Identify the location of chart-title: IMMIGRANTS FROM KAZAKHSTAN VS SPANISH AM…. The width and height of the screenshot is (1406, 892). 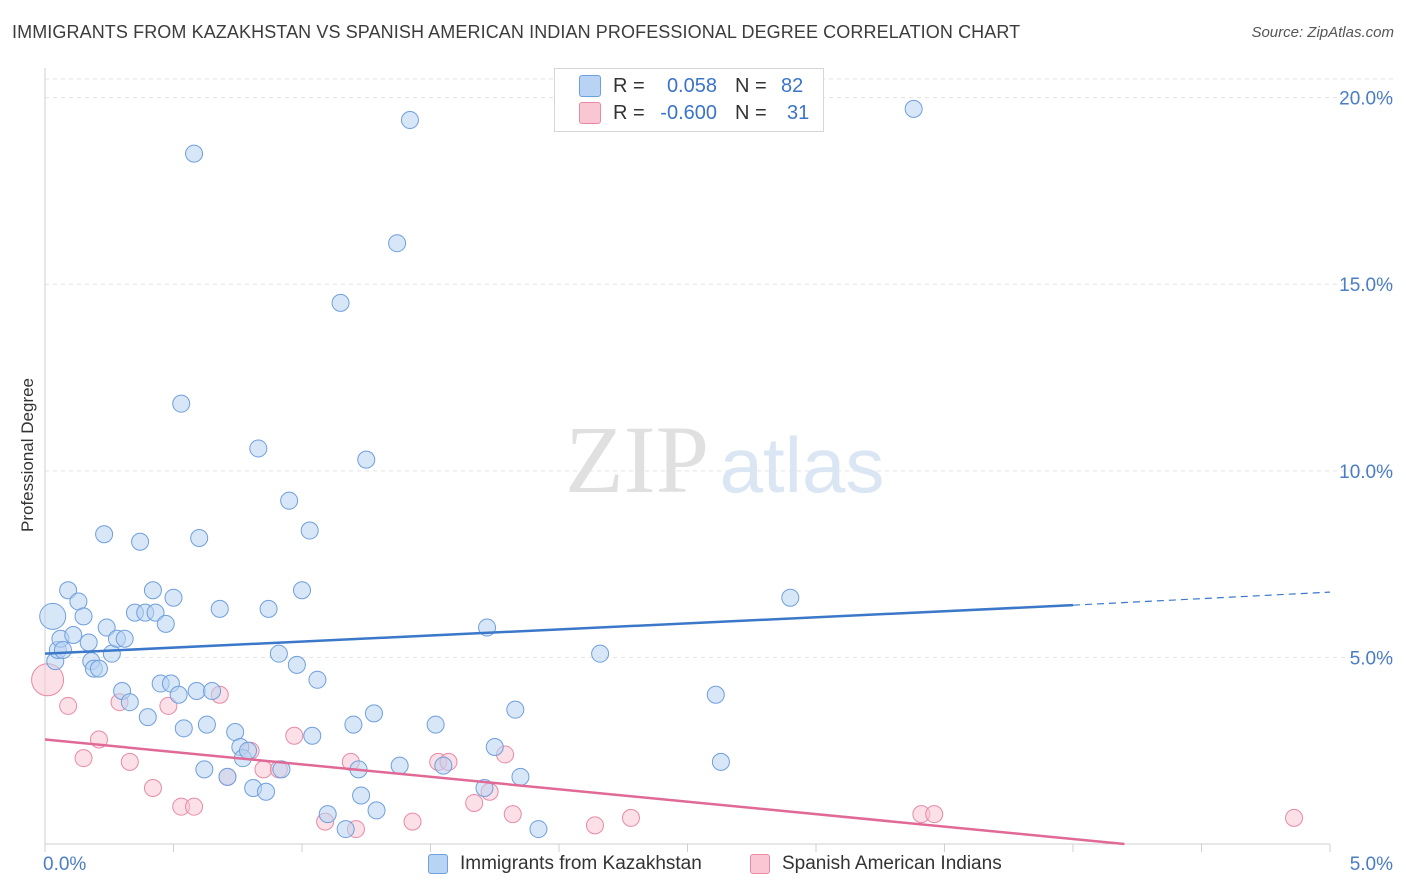
(516, 32).